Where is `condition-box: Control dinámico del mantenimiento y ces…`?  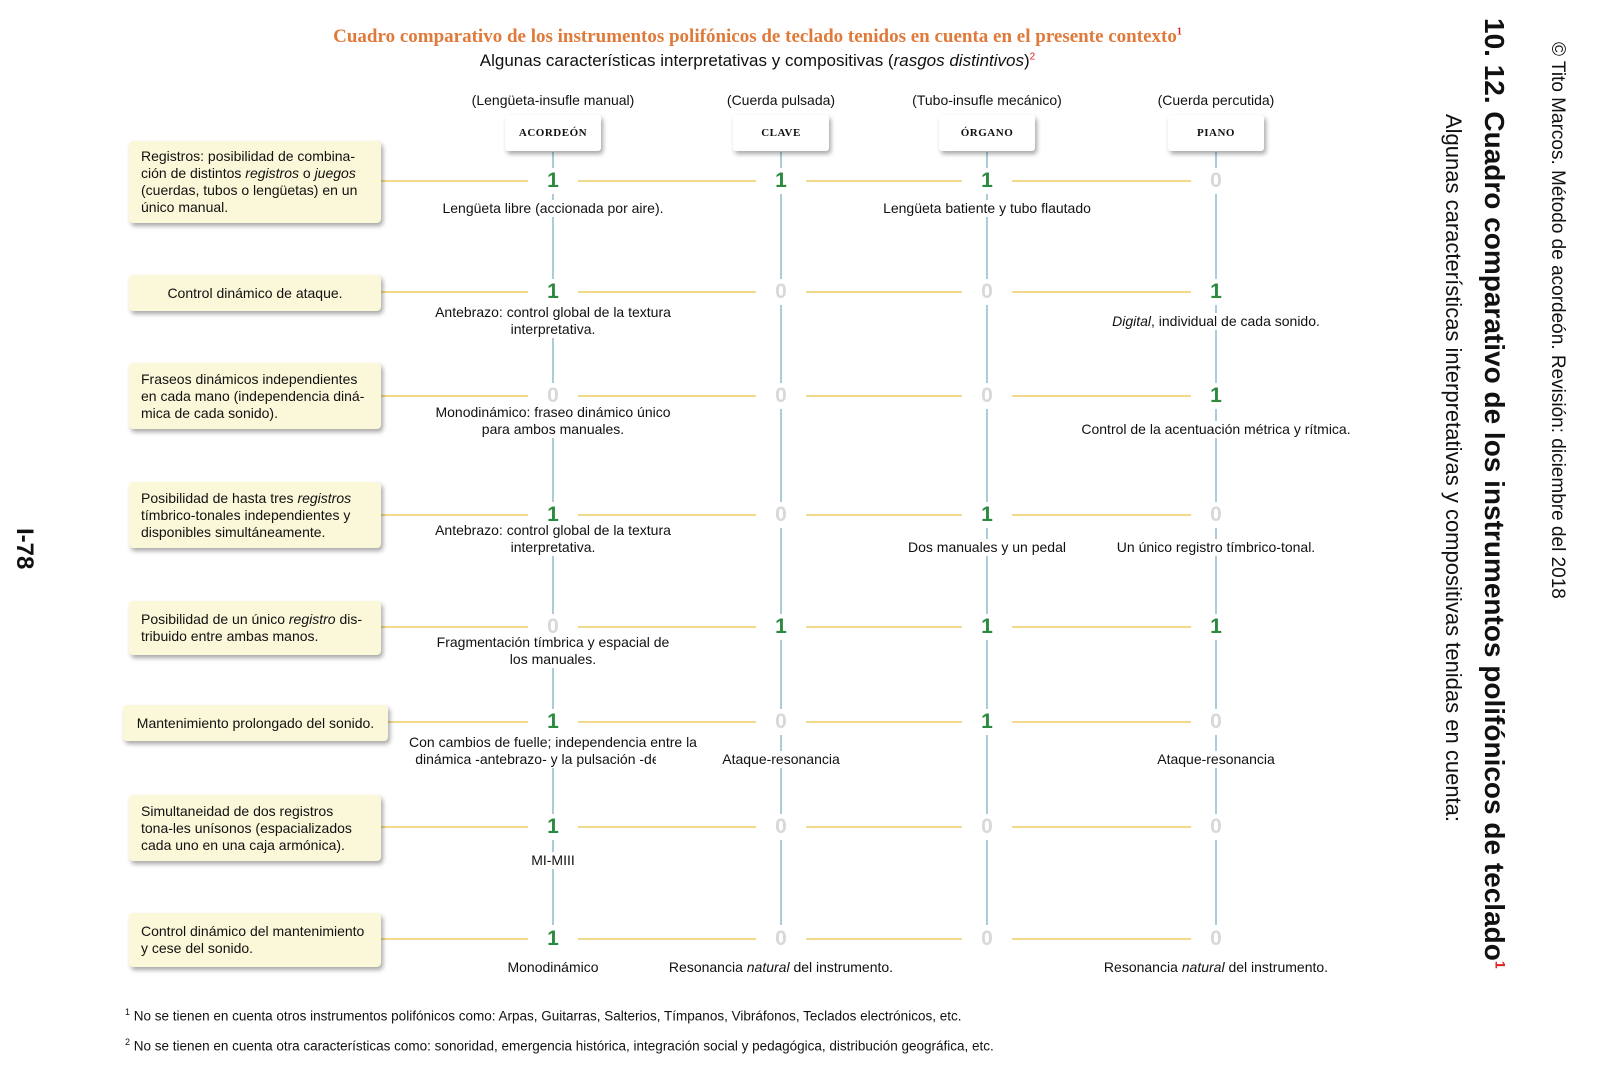 condition-box: Control dinámico del mantenimiento y ces… is located at coordinates (255, 940).